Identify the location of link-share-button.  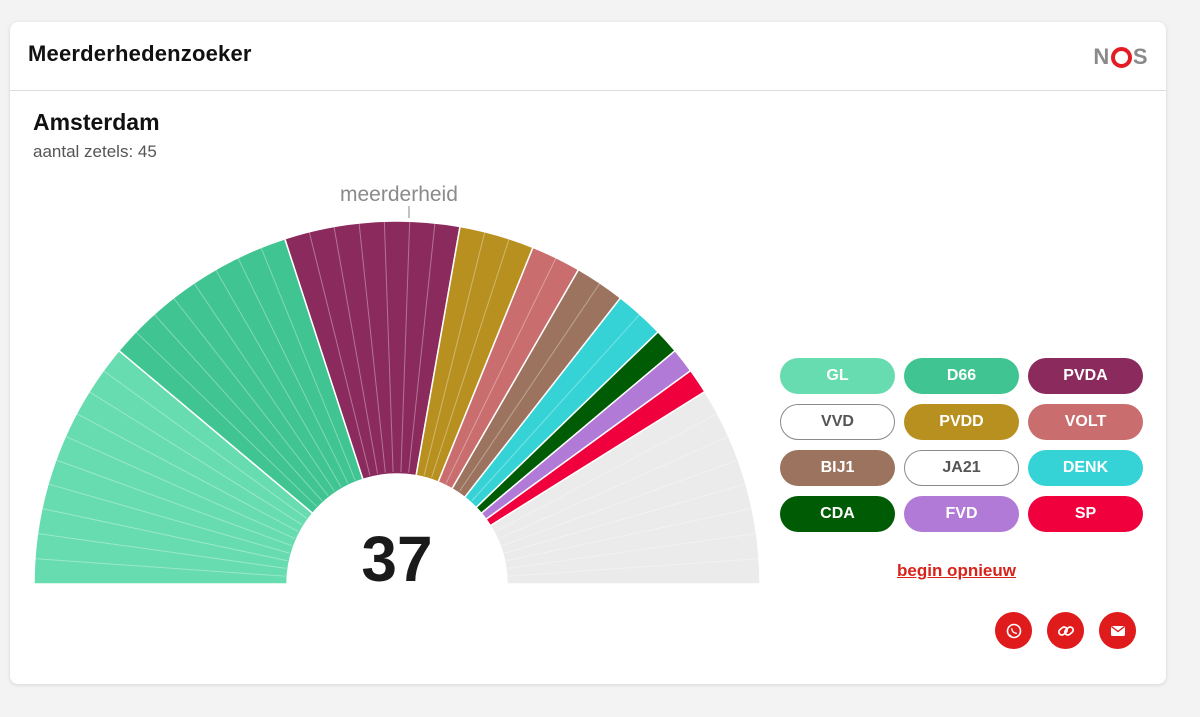
(1065, 630).